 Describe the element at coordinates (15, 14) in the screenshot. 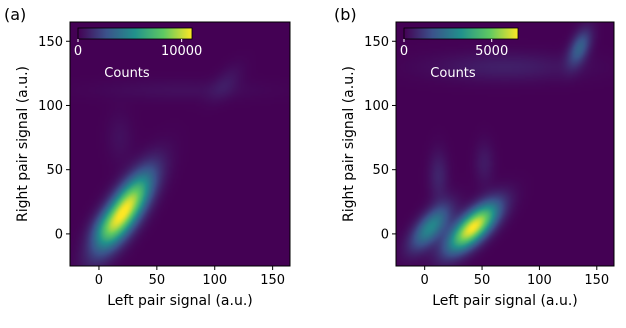

I see `panel-label: (a)` at that location.